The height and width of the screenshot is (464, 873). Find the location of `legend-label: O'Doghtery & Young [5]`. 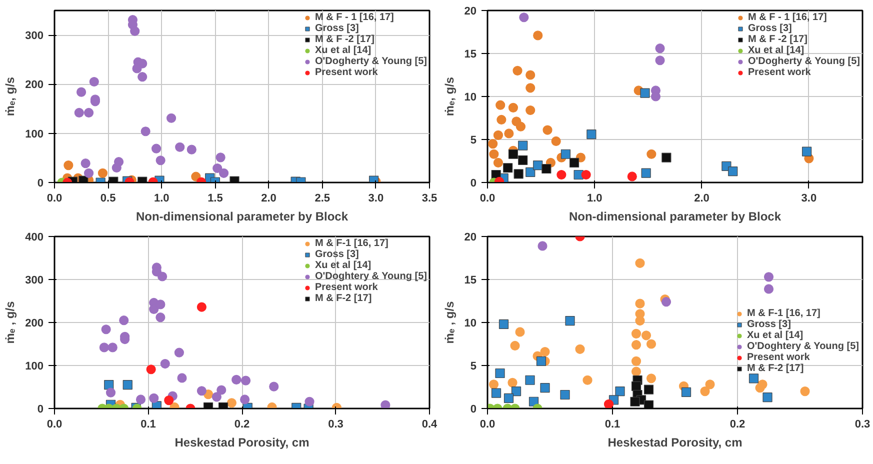

legend-label: O'Doghtery & Young [5] is located at coordinates (370, 276).